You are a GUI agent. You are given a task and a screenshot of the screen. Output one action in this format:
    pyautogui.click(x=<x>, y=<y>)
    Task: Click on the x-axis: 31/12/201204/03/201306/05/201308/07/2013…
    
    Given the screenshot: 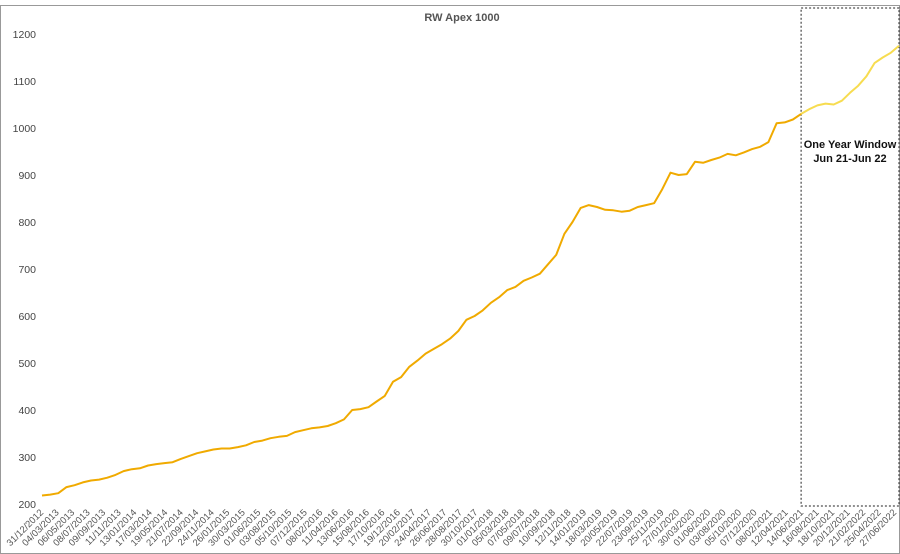 What is the action you would take?
    pyautogui.click(x=452, y=527)
    